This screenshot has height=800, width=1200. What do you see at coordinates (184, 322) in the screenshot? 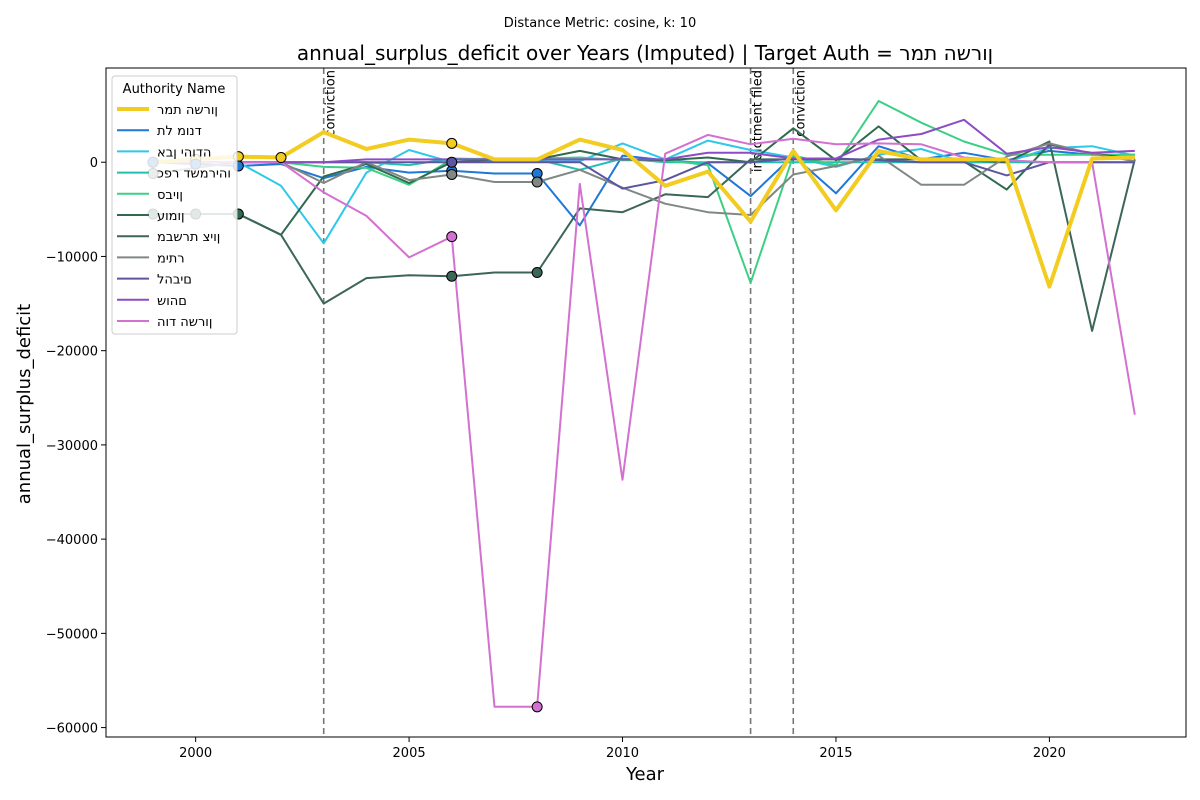
I see `legend-label-10: ןורשה דוה` at bounding box center [184, 322].